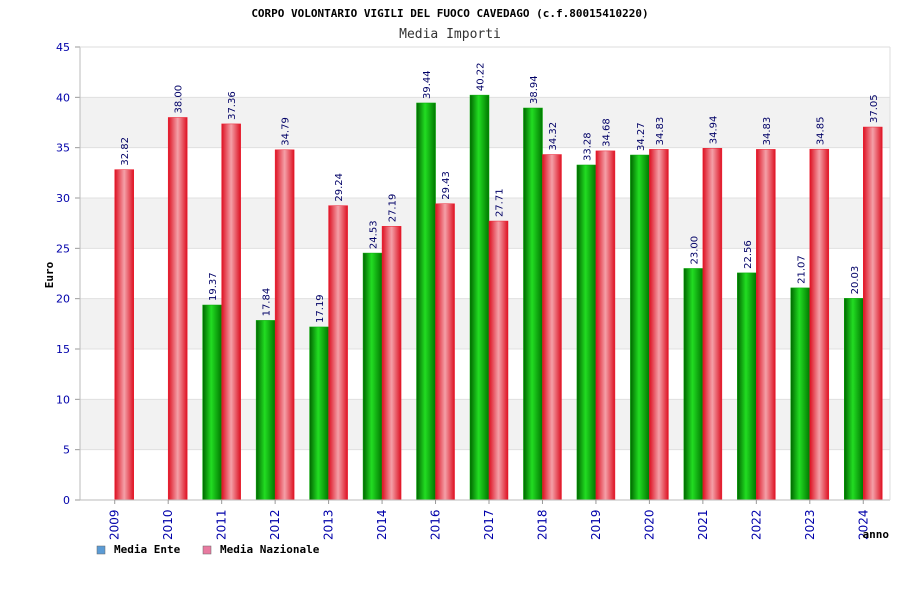 The height and width of the screenshot is (600, 900). What do you see at coordinates (446, 185) in the screenshot?
I see `data-label: 29.43` at bounding box center [446, 185].